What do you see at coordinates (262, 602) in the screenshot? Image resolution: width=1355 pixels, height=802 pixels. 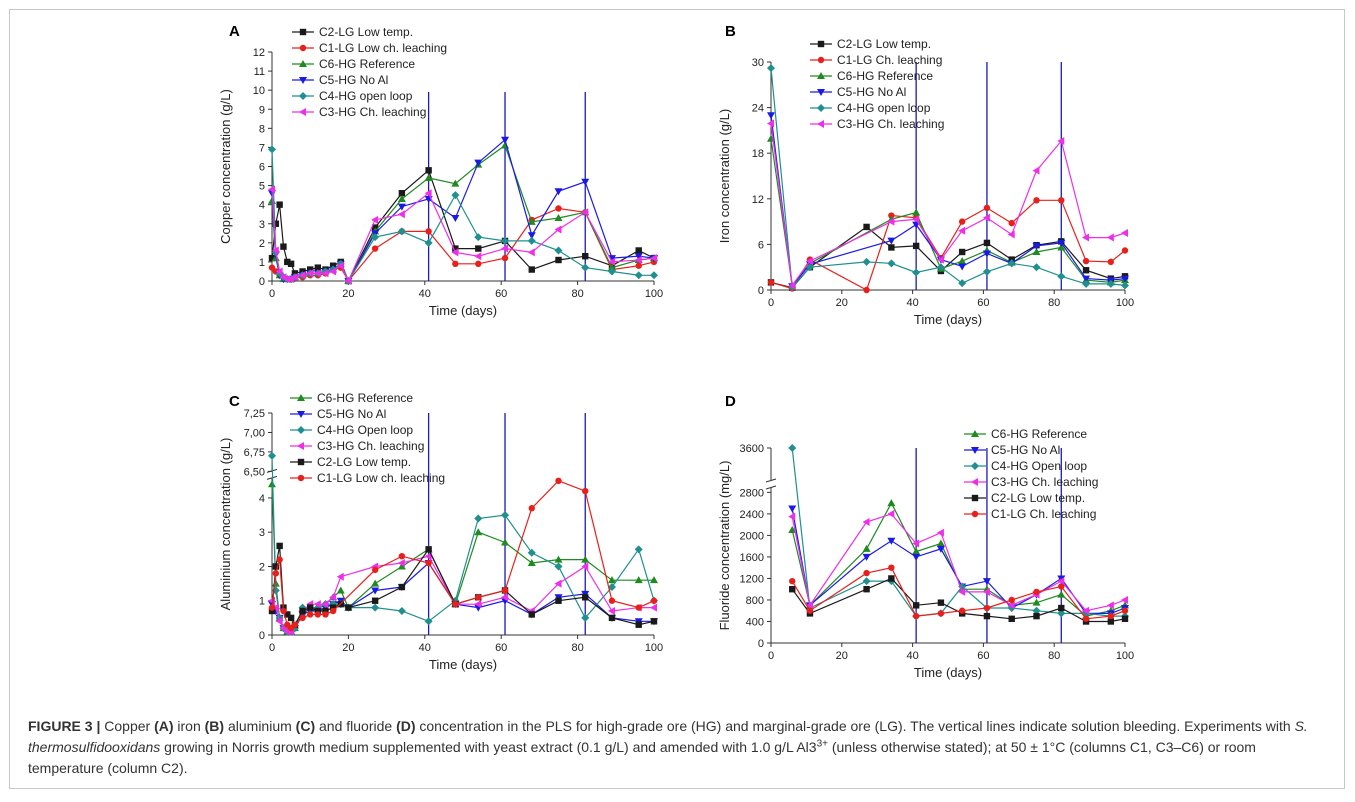 I see `y-tick-label: 1` at bounding box center [262, 602].